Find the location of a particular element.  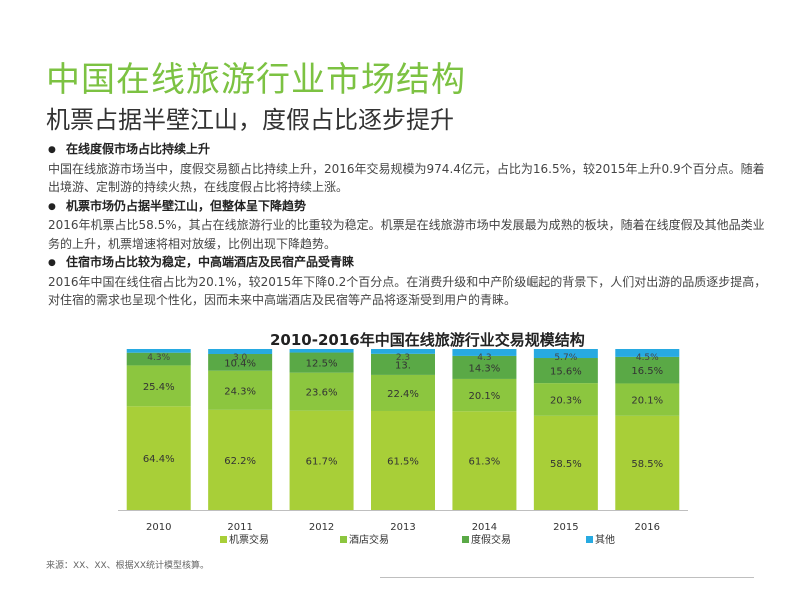

data-label-2012-2: 12.5% is located at coordinates (322, 364).